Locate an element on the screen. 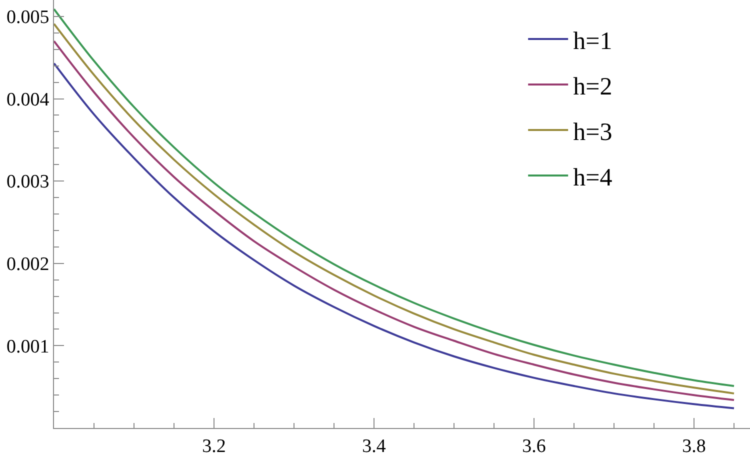 Image resolution: width=750 pixels, height=459 pixels. x-tick-label: 3.8 is located at coordinates (694, 446).